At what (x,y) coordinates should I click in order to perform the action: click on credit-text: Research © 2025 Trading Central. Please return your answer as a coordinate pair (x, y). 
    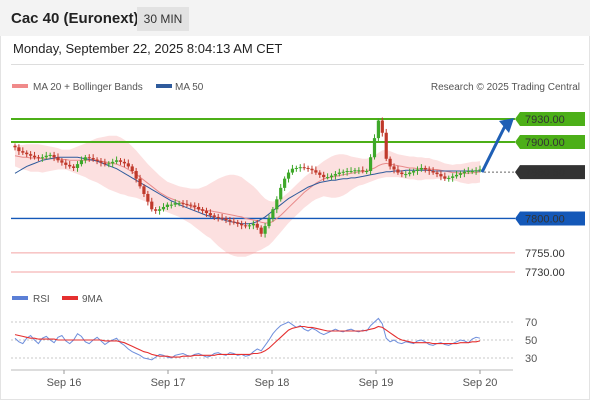
    Looking at the image, I should click on (505, 87).